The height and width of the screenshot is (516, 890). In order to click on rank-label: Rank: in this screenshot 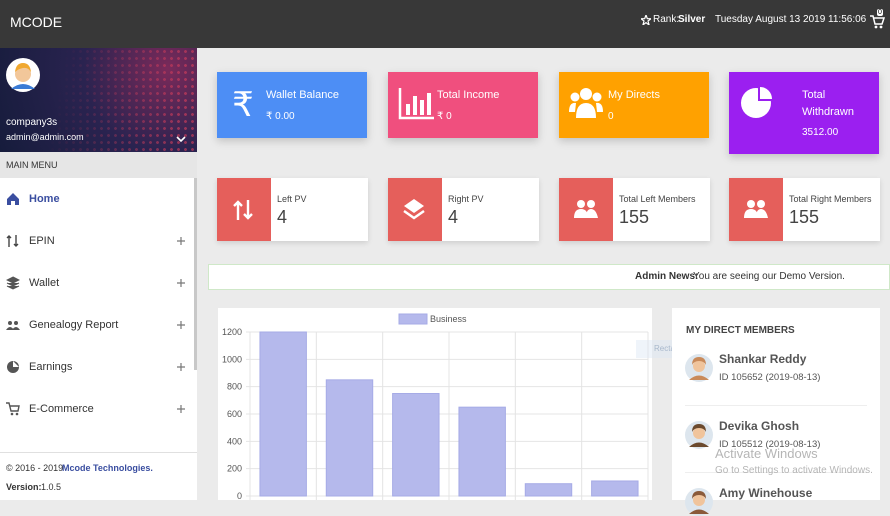, I will do `click(666, 19)`.